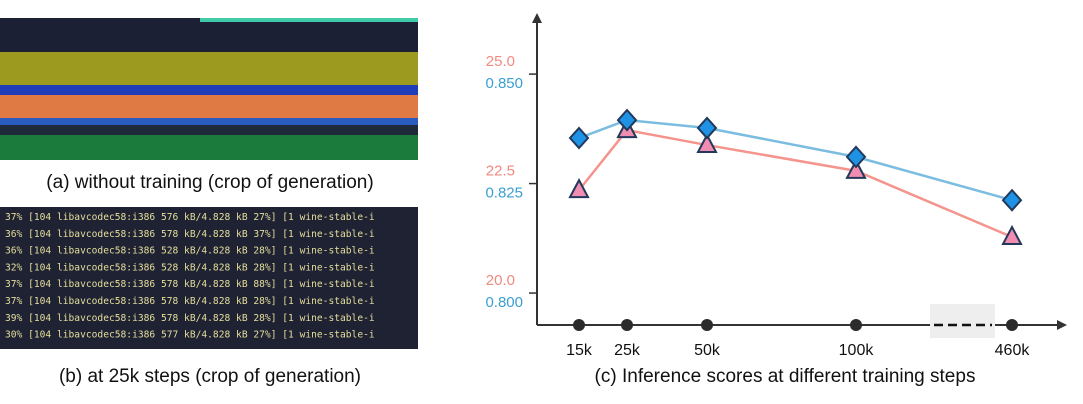 Image resolution: width=1083 pixels, height=404 pixels. I want to click on terminal, so click(209, 278).